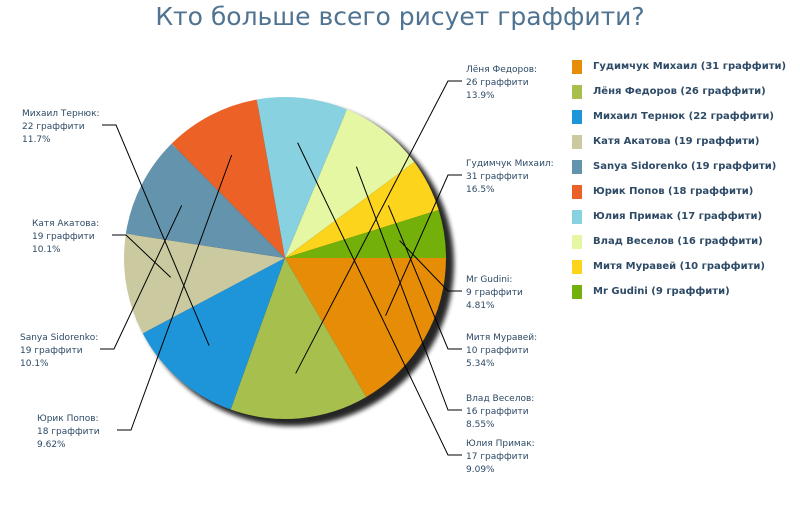 Image resolution: width=800 pixels, height=520 pixels. What do you see at coordinates (501, 70) in the screenshot?
I see `callout-name-slice-2: Лёня Федоров:` at bounding box center [501, 70].